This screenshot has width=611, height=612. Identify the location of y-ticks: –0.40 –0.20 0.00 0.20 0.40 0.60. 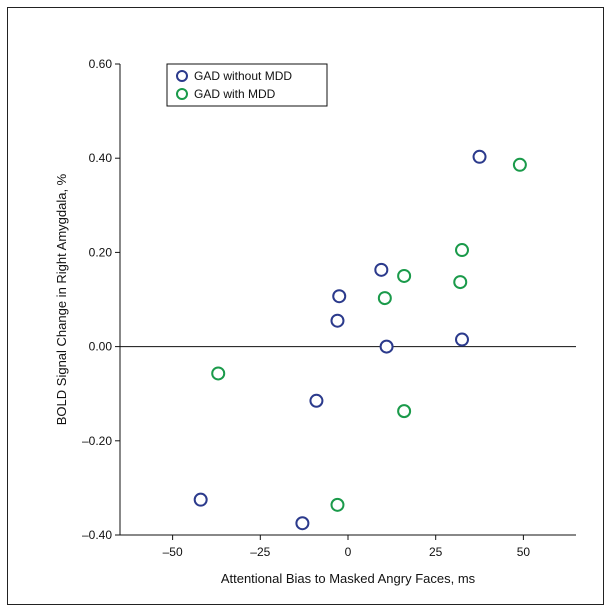
(101, 299).